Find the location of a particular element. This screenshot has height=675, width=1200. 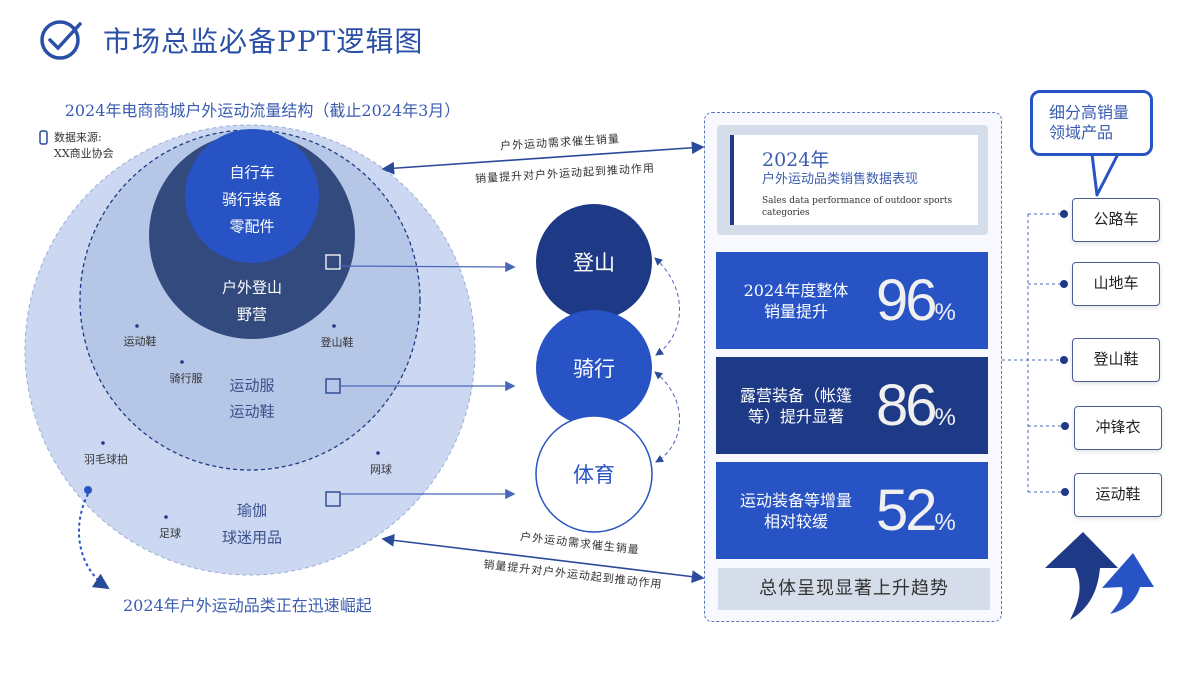

header-title: 户外运动品类销售数据表现 is located at coordinates (840, 179).